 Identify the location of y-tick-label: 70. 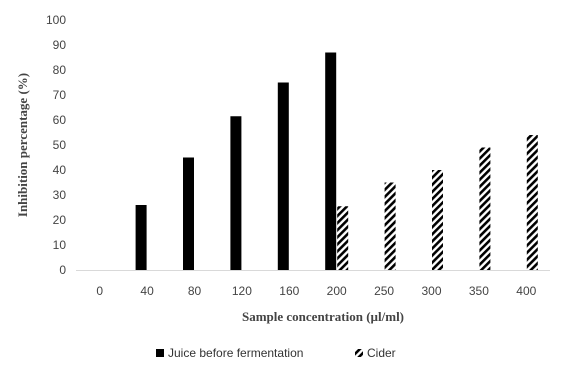
(60, 95).